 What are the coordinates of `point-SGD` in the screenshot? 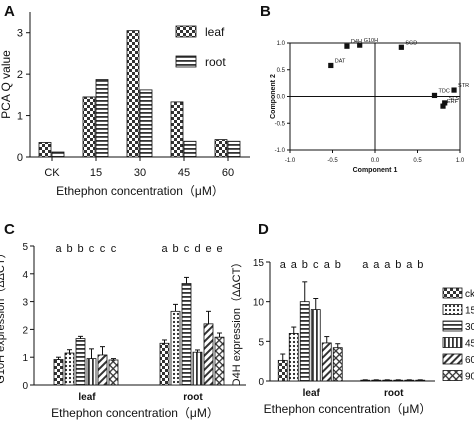 It's located at (401, 47).